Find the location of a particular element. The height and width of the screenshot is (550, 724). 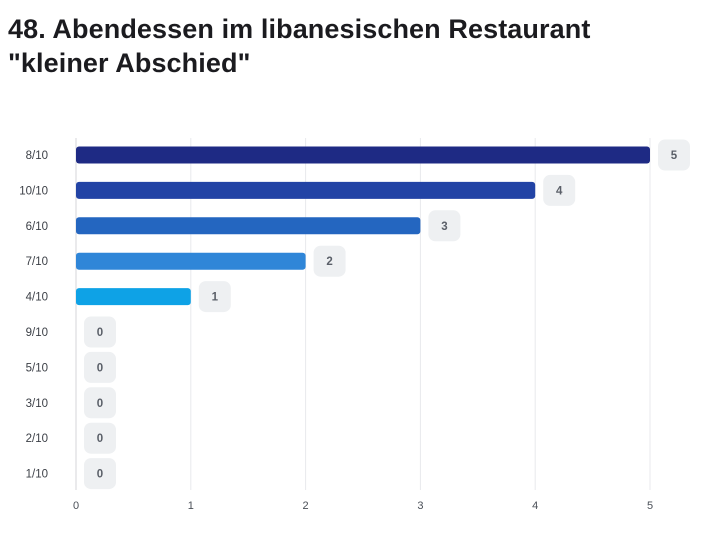

category-label: 9/10 is located at coordinates (37, 333).